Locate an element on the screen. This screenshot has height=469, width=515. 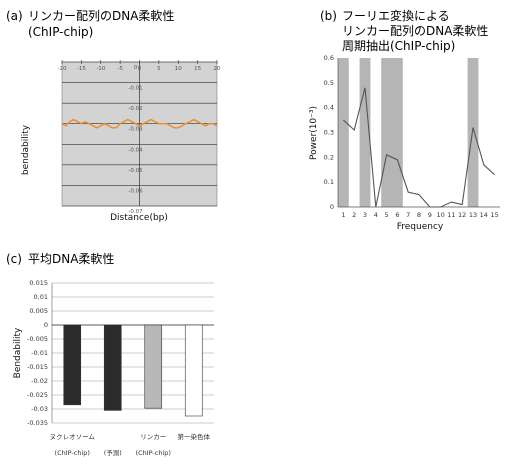
panel-b-highlight-bands is located at coordinates (408, 132).